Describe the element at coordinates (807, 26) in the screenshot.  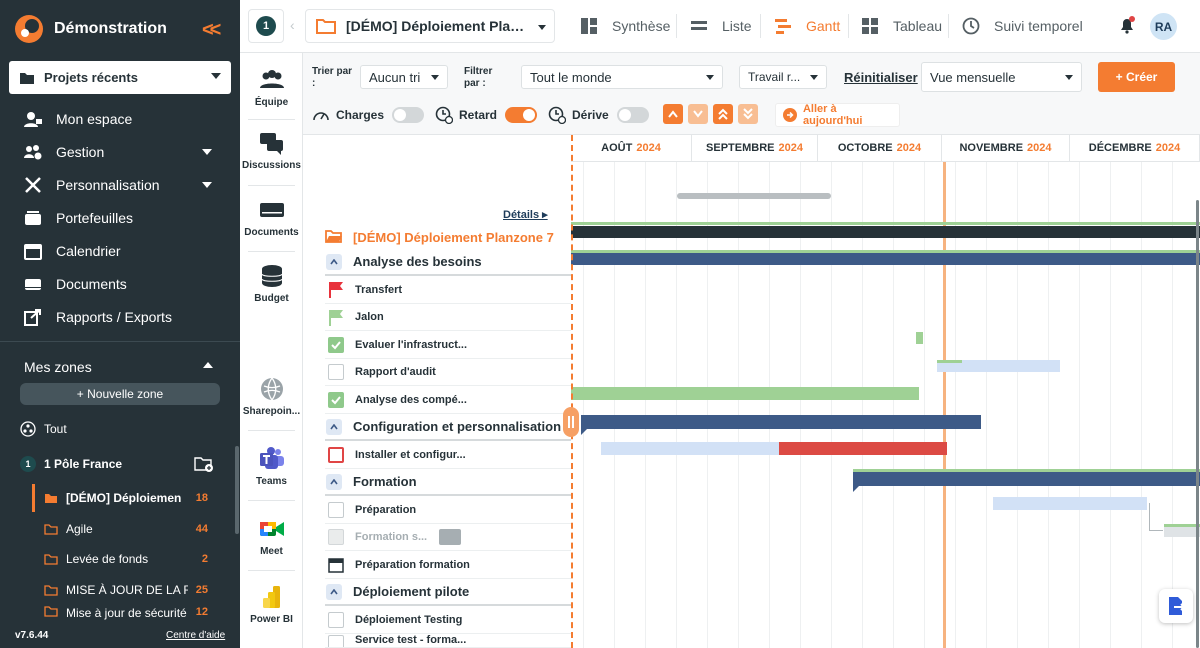
I see `tab-gantt: Gantt` at that location.